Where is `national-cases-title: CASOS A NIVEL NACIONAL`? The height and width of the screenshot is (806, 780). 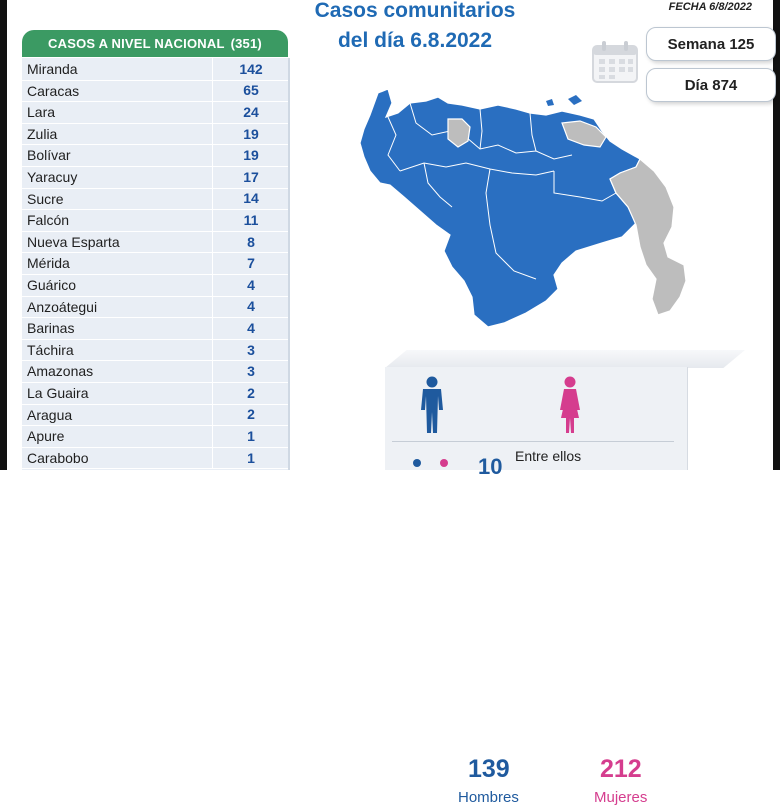 national-cases-title: CASOS A NIVEL NACIONAL is located at coordinates (136, 43).